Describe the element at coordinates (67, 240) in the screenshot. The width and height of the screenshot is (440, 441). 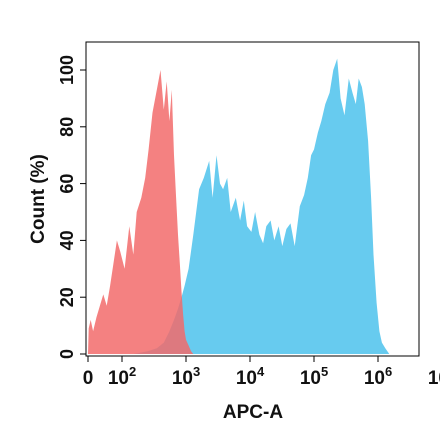
I see `y-tick-label: 40` at that location.